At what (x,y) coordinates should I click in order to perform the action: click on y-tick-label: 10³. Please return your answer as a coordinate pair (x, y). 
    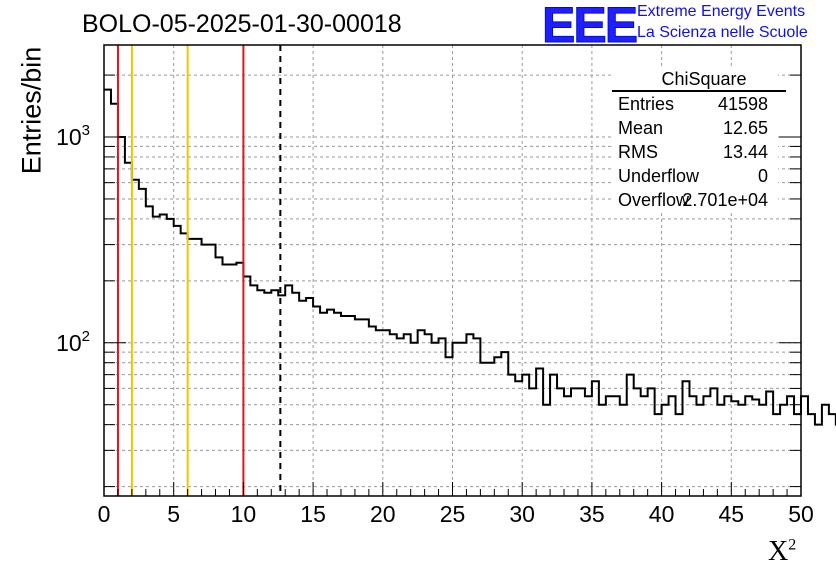
    Looking at the image, I should click on (73, 136).